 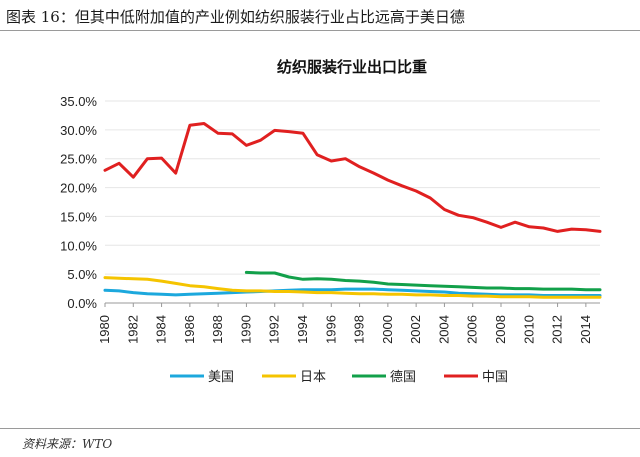 I want to click on y-tick-label: 25.0%, so click(x=78, y=159).